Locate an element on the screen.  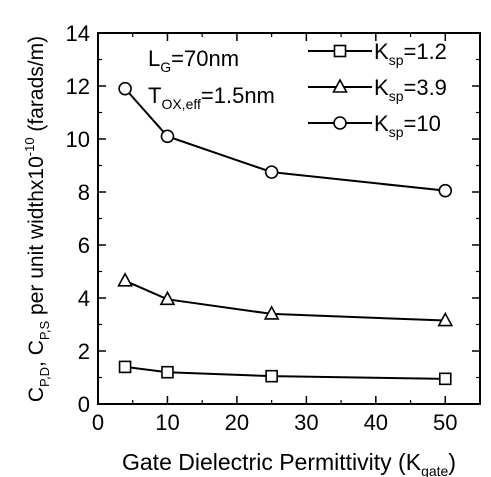
x-tick-label: 40 is located at coordinates (376, 422).